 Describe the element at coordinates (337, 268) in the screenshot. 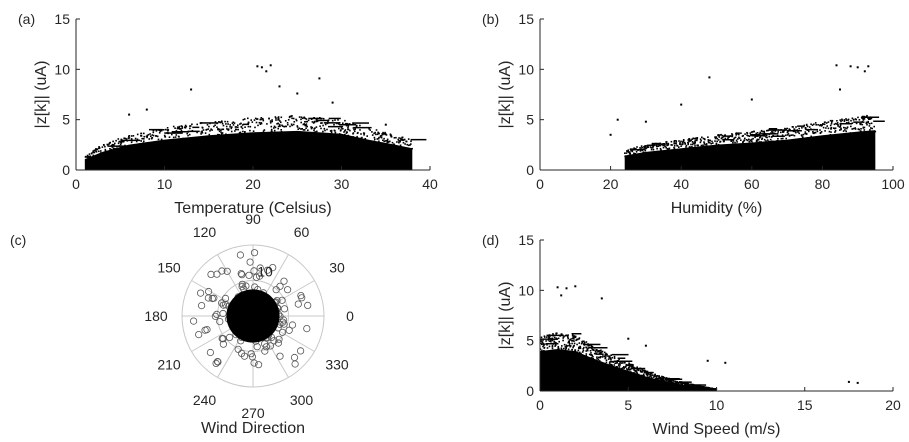

I see `angle-tick-label: 30` at that location.